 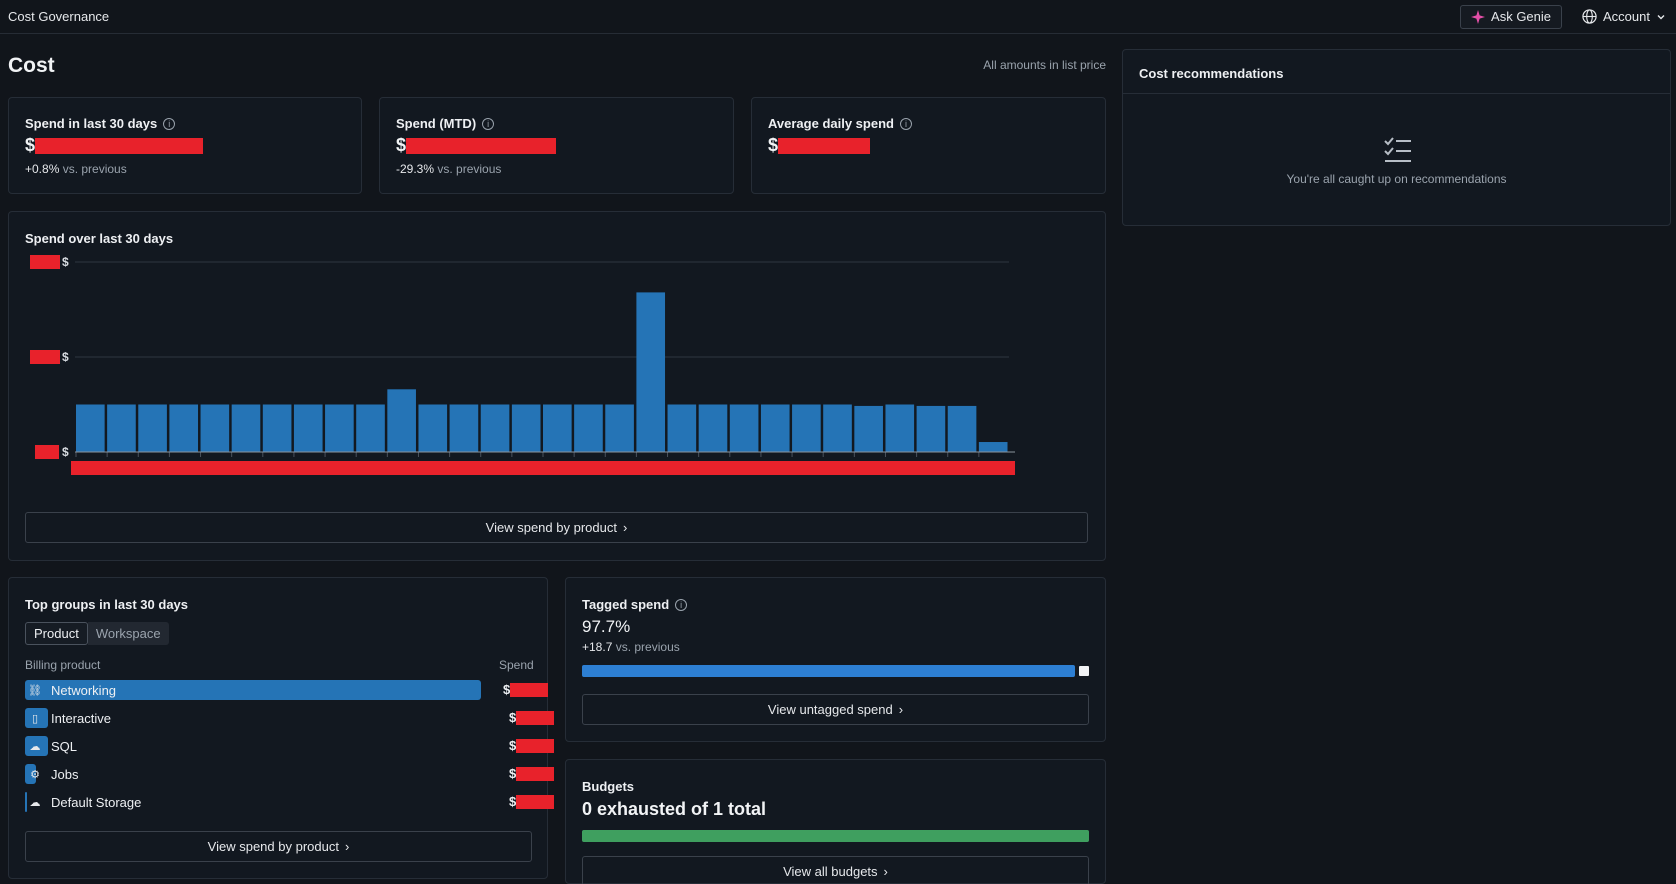 What do you see at coordinates (631, 647) in the screenshot?
I see `tagged-spend-delta: +18.7 vs. previous` at bounding box center [631, 647].